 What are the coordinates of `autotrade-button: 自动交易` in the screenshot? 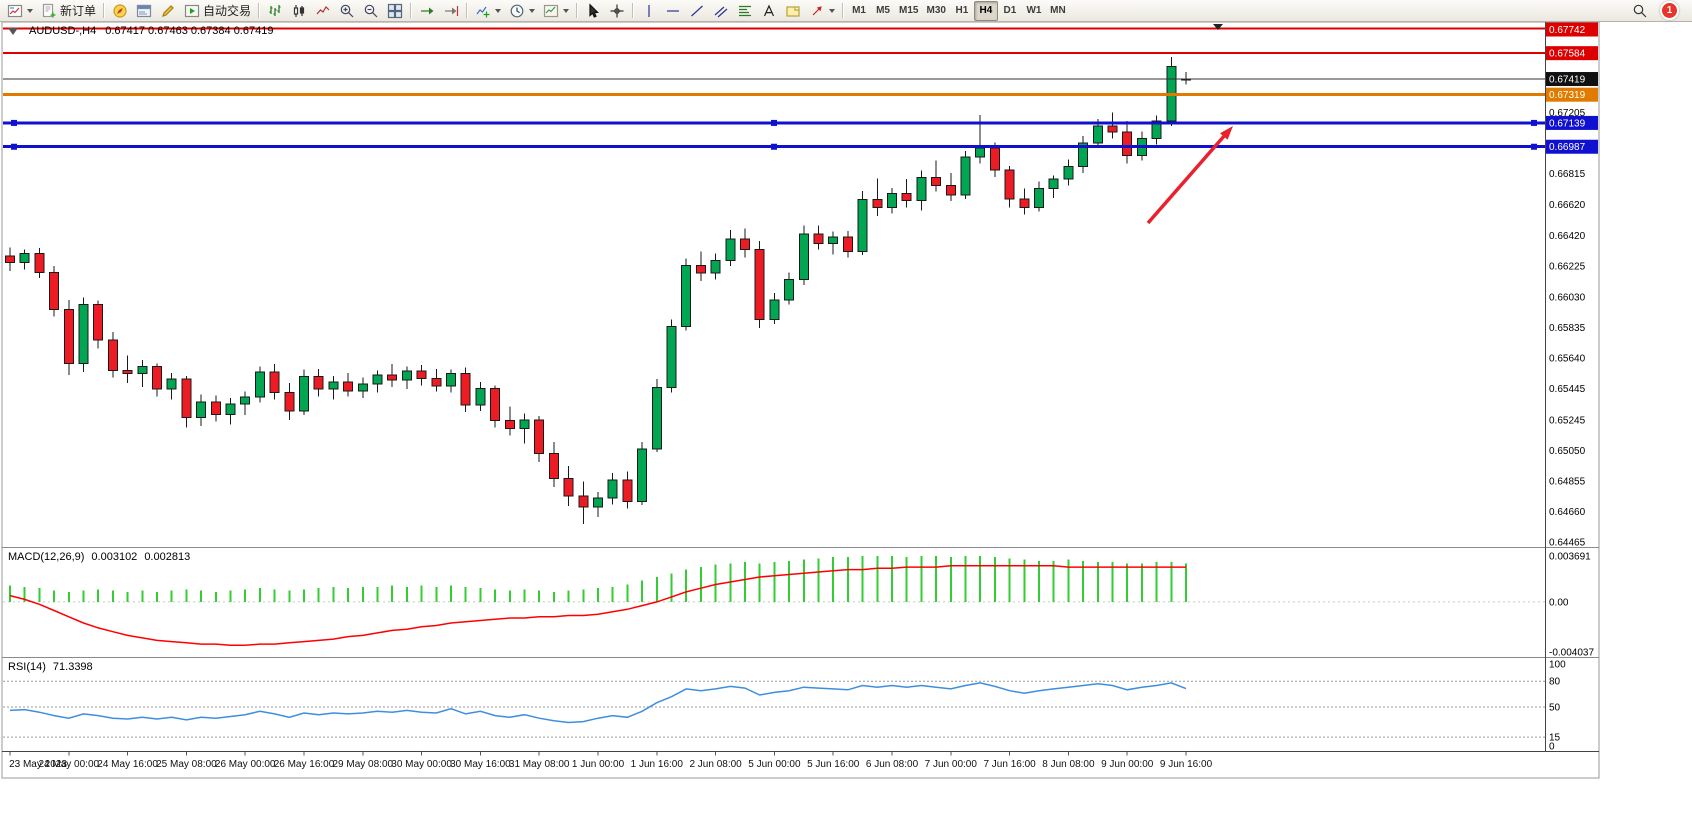 It's located at (217, 11).